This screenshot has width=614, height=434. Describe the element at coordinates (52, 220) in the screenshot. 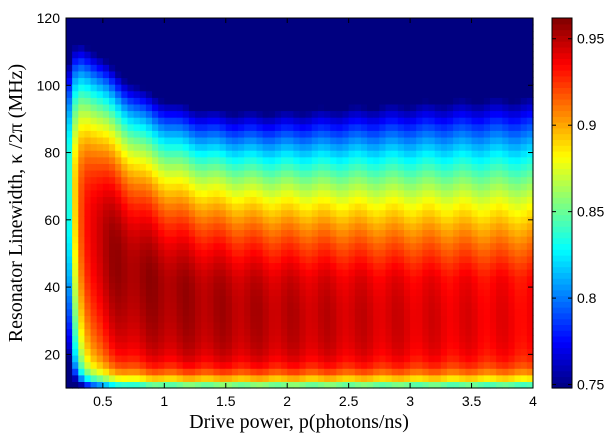

I see `y-tick-label: 60` at that location.